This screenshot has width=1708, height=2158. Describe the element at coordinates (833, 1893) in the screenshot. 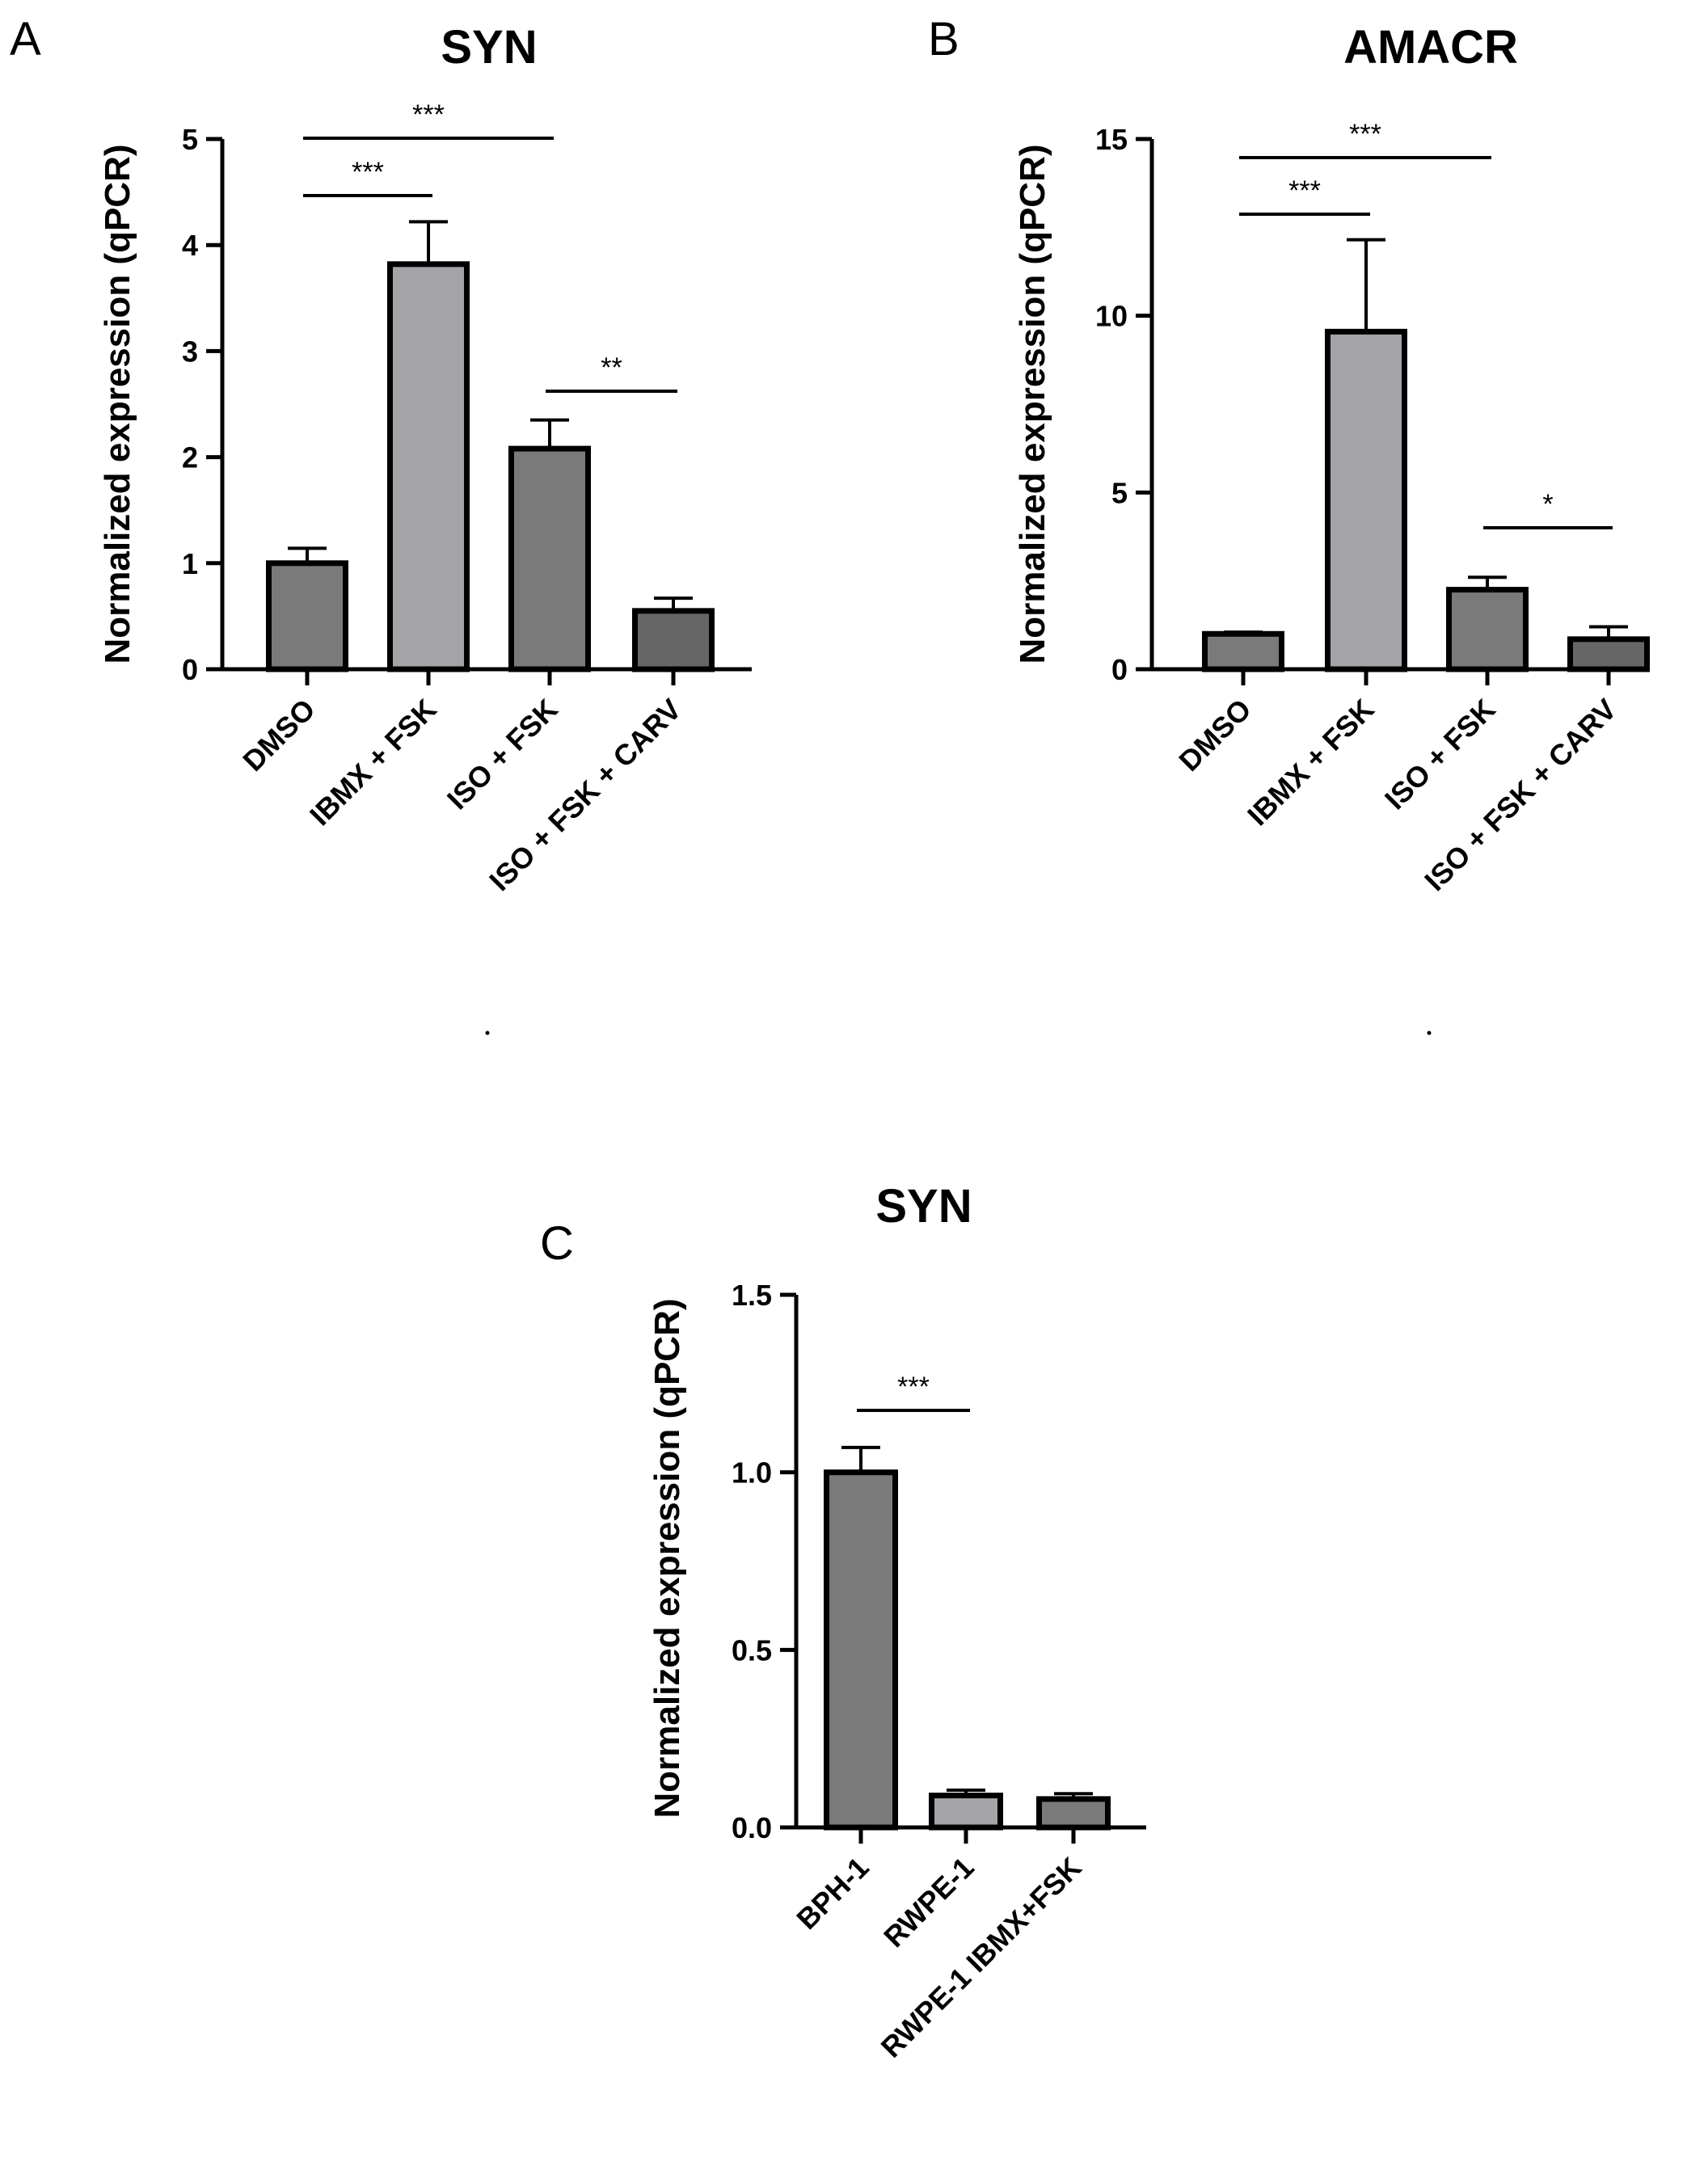

I see `category-label: BPH-1` at that location.